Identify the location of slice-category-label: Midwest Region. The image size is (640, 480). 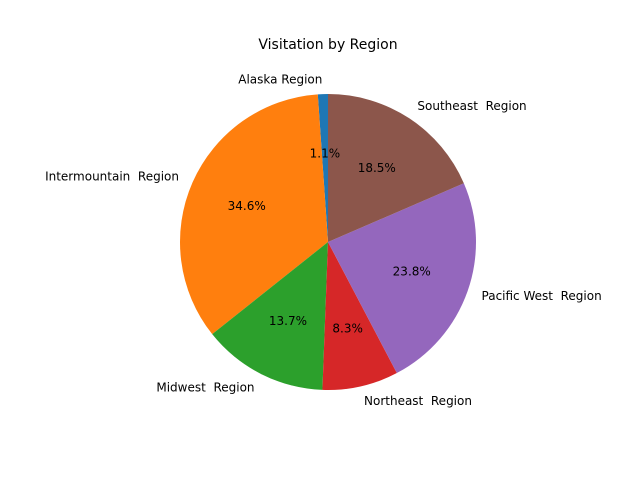
(205, 387).